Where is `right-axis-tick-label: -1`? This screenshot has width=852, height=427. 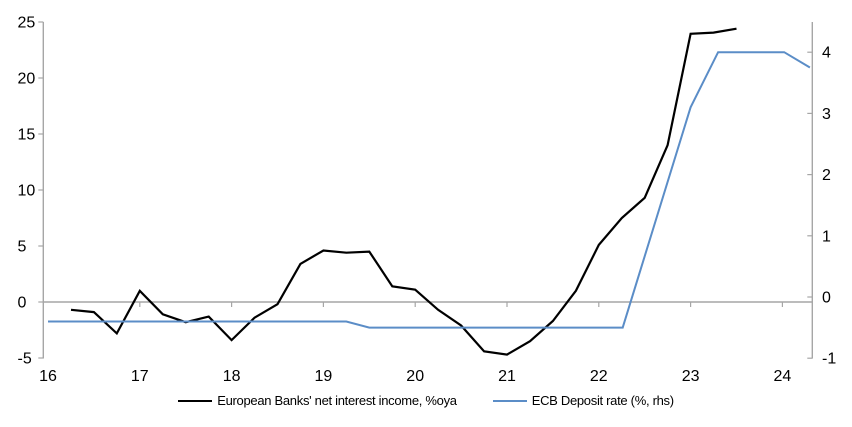 right-axis-tick-label: -1 is located at coordinates (829, 359).